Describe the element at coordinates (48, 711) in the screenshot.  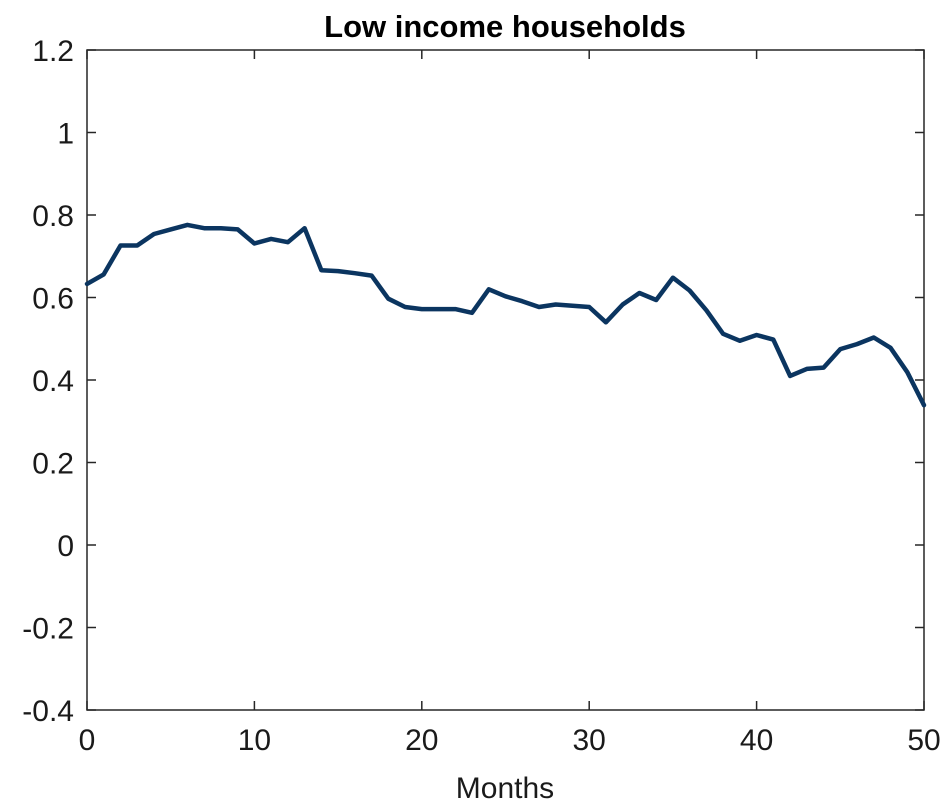
I see `y-tick-label: -0.4` at that location.